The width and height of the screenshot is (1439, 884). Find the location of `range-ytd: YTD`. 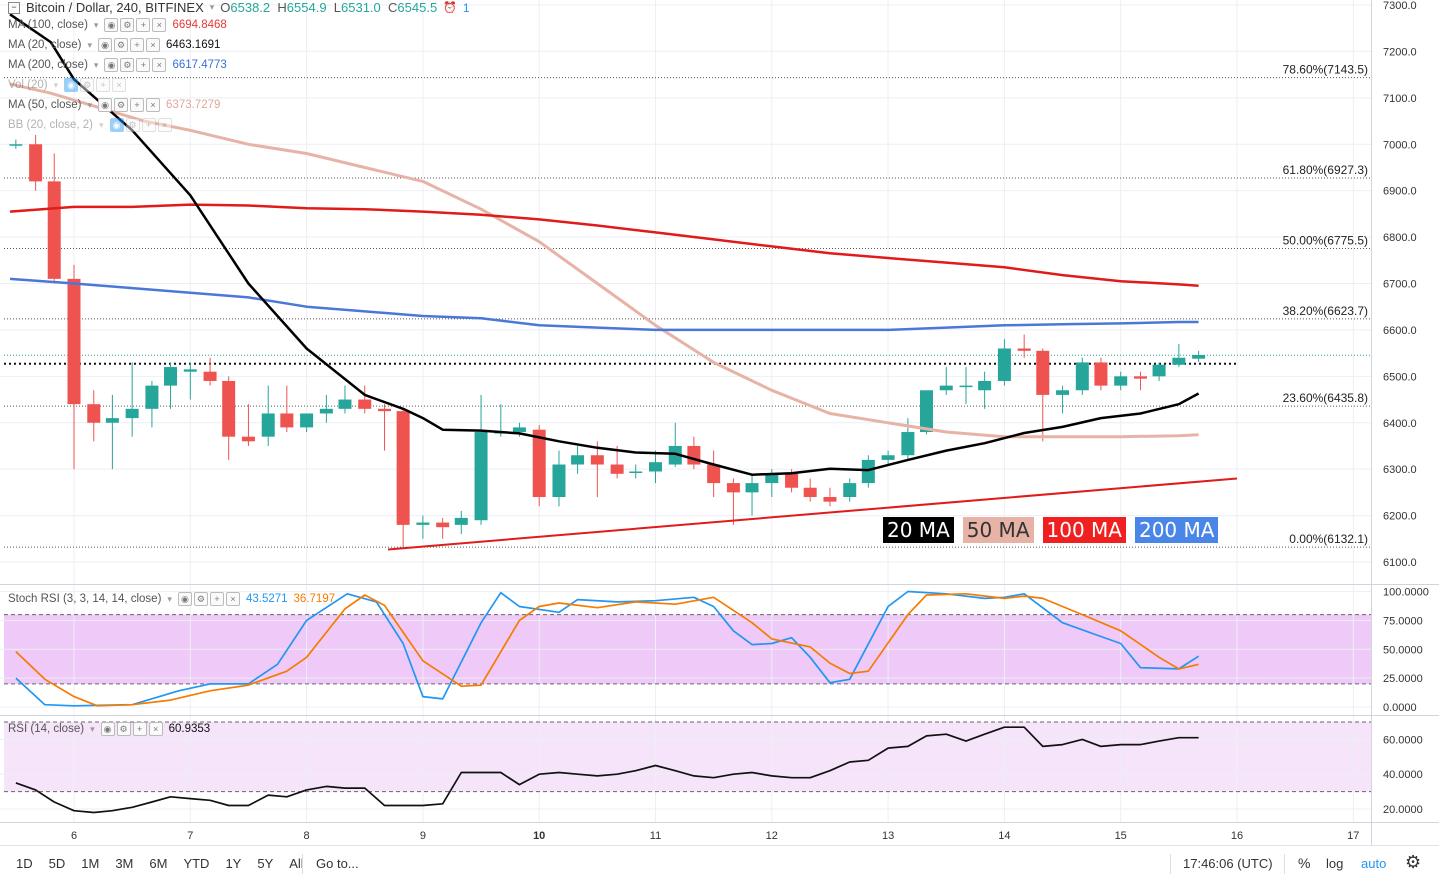

range-ytd: YTD is located at coordinates (196, 863).